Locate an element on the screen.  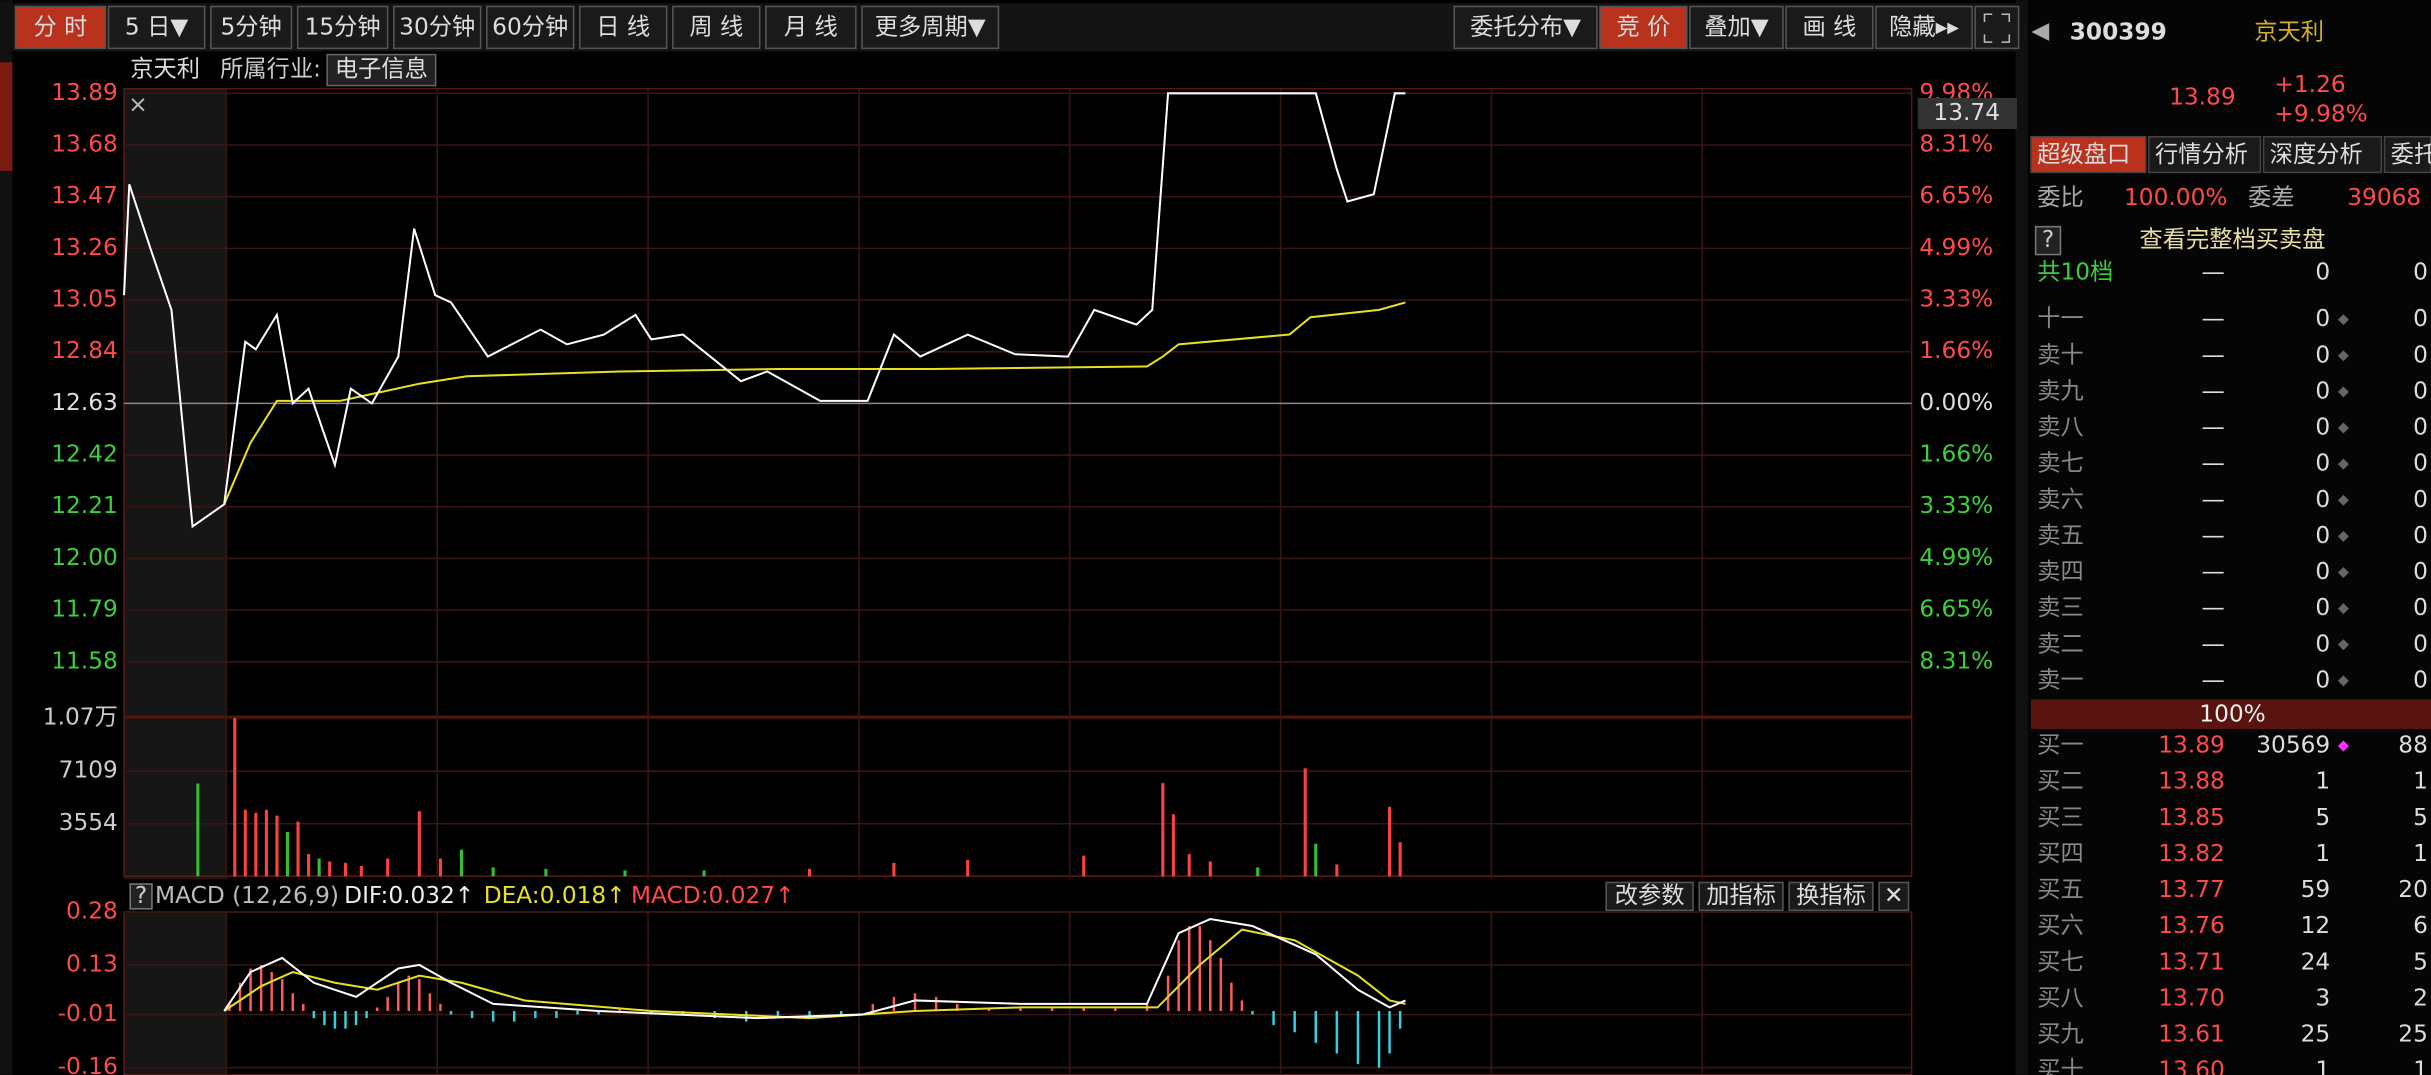
tool-label: 委托分布▼ is located at coordinates (1525, 27).